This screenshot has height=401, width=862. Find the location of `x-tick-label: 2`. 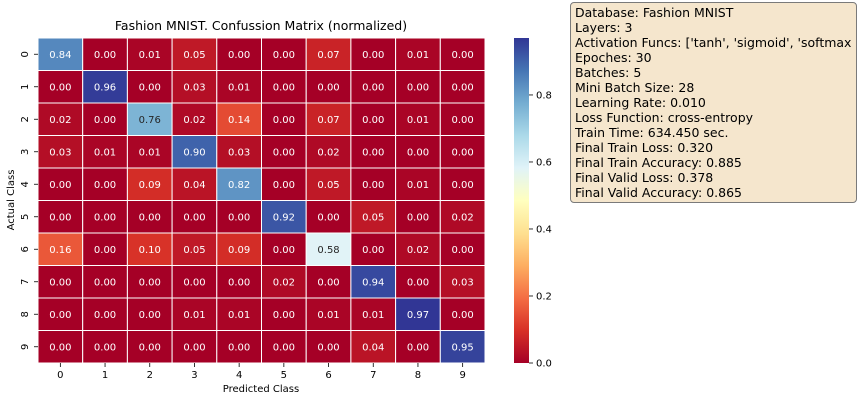

x-tick-label: 2 is located at coordinates (150, 375).